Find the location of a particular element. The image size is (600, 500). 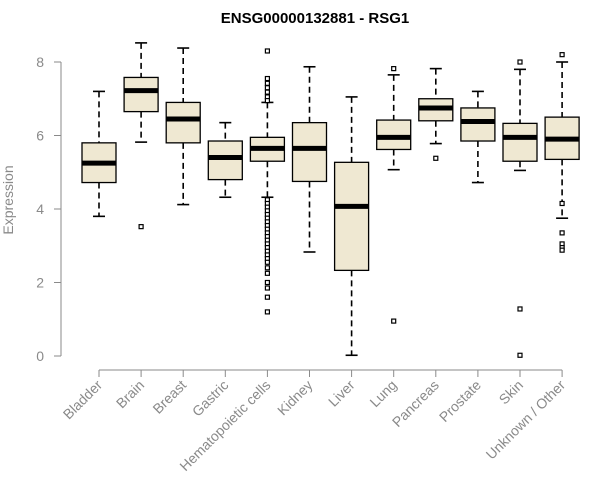

x-tick-label: Skin is located at coordinates (511, 392).